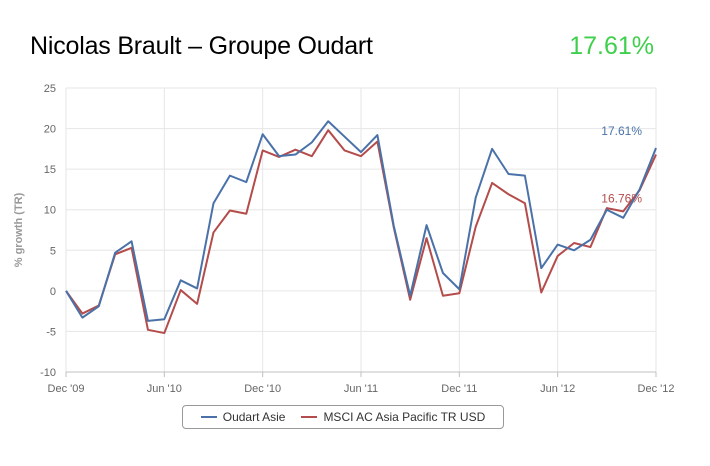 This screenshot has height=466, width=710. Describe the element at coordinates (164, 389) in the screenshot. I see `x-tick-label: Jun '10` at that location.